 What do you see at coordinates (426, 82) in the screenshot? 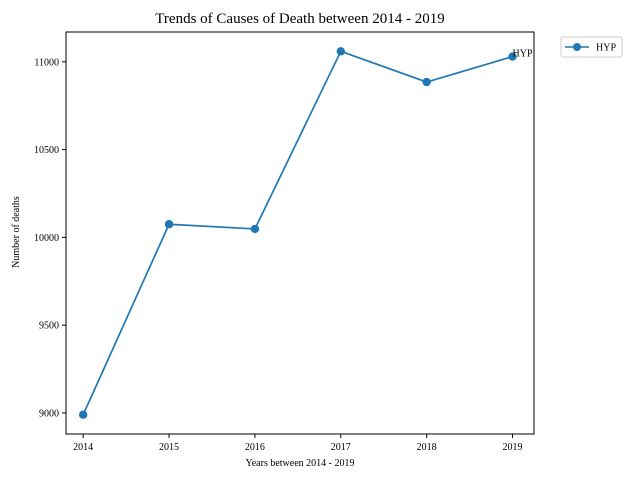
I see `data-point-hyp-2018` at bounding box center [426, 82].